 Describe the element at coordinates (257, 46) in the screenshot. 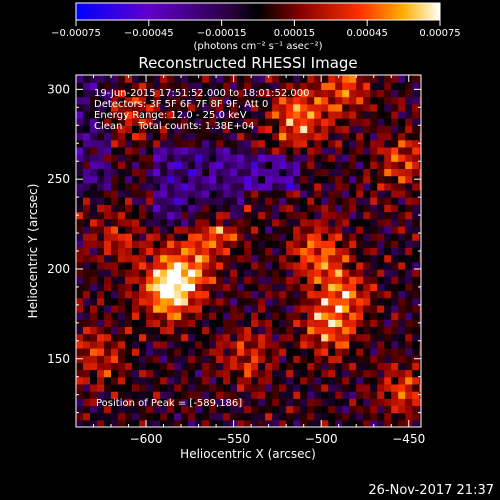

I see `colorbar-units: (photons cm⁻² s⁻¹ asec⁻²)` at that location.